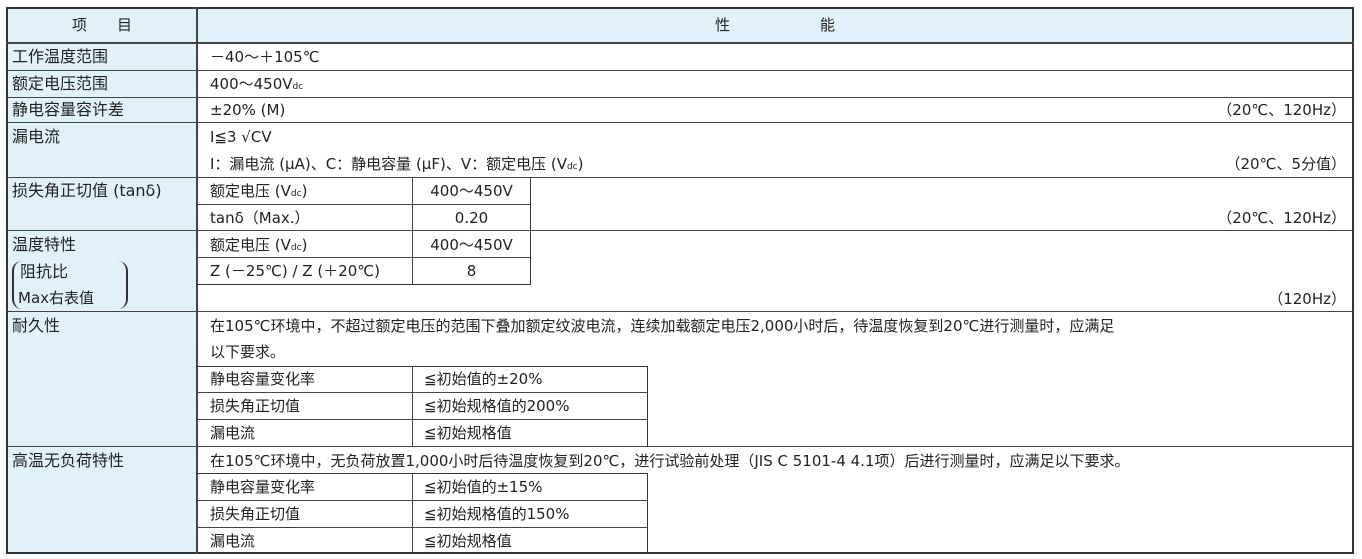  I want to click on header-item: 项 目, so click(101, 25).